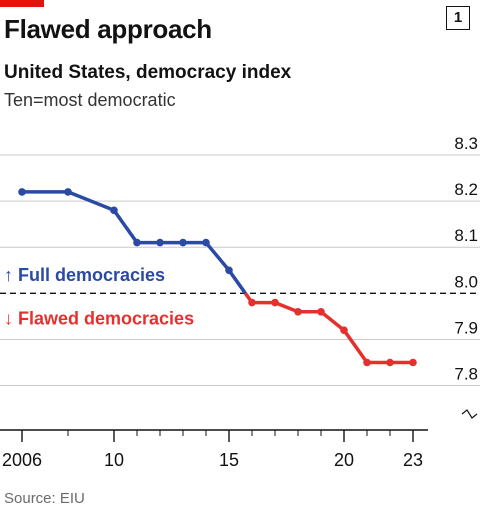 The width and height of the screenshot is (480, 517). What do you see at coordinates (22, 3) in the screenshot?
I see `brand-red-tab` at bounding box center [22, 3].